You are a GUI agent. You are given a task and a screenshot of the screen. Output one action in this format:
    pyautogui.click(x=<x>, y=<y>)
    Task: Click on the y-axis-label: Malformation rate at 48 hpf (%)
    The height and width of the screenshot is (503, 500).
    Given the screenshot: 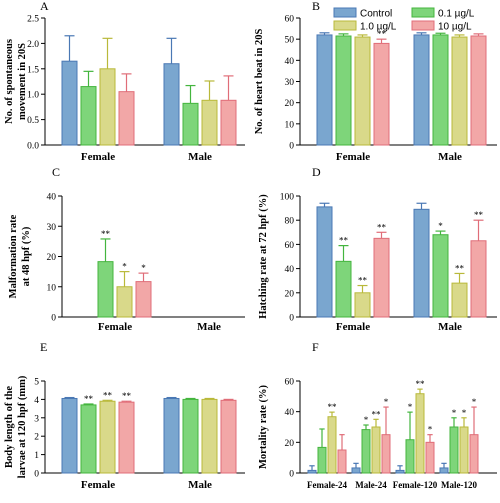 What is the action you would take?
    pyautogui.click(x=20, y=256)
    